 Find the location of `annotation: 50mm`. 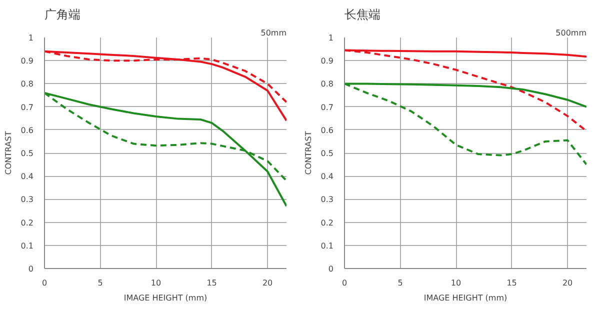

annotation: 50mm is located at coordinates (273, 33).